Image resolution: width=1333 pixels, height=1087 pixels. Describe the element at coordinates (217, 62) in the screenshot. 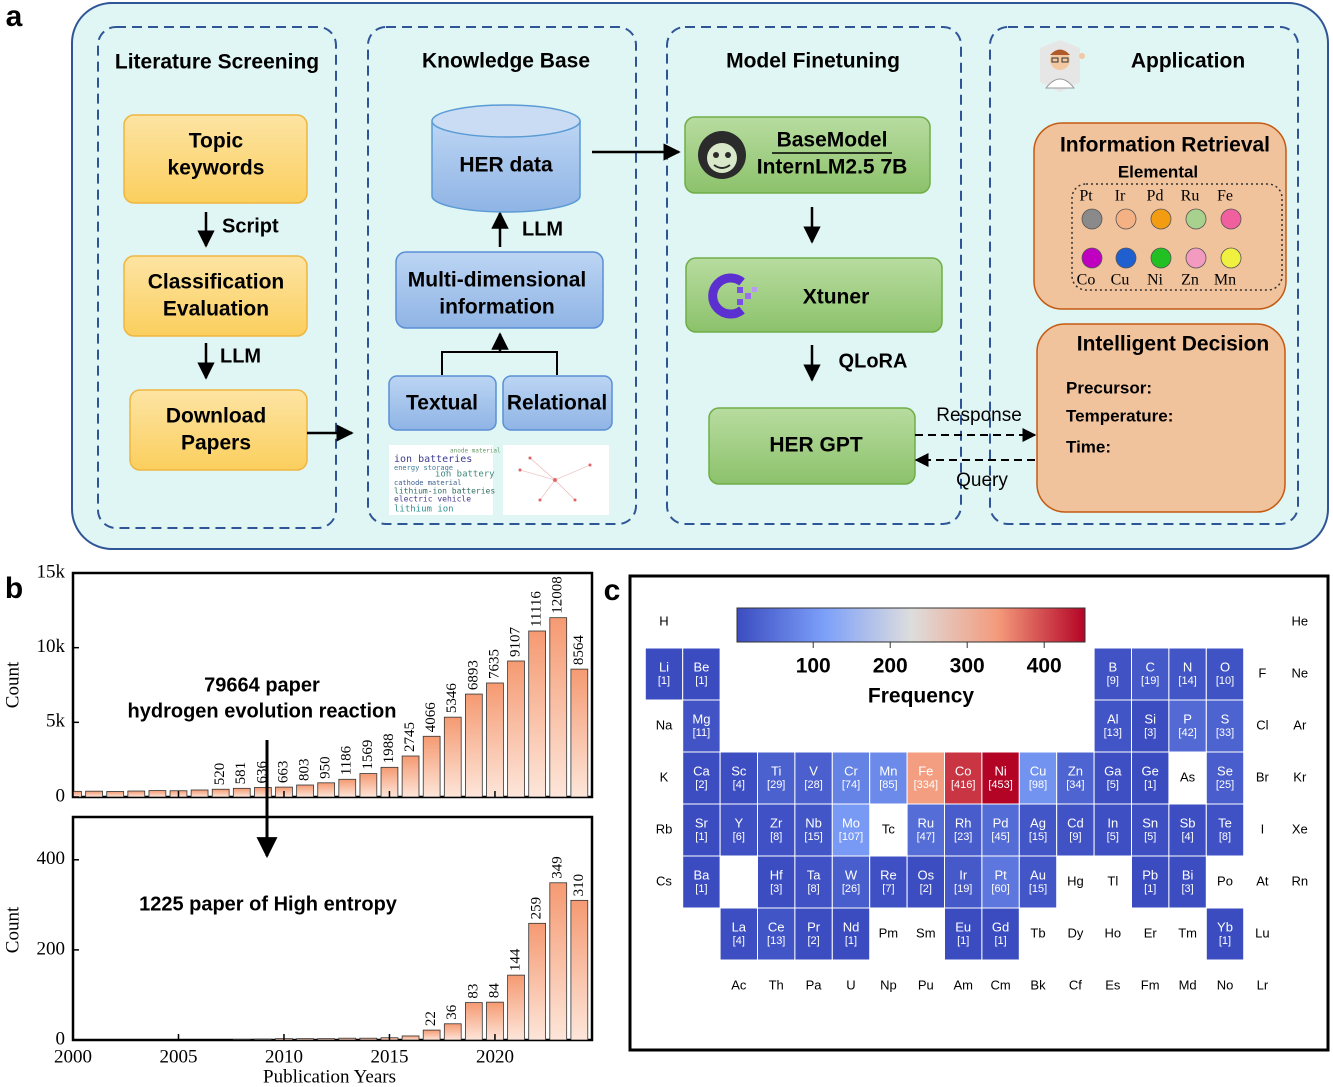

I see `column-title: Literature Screening` at that location.